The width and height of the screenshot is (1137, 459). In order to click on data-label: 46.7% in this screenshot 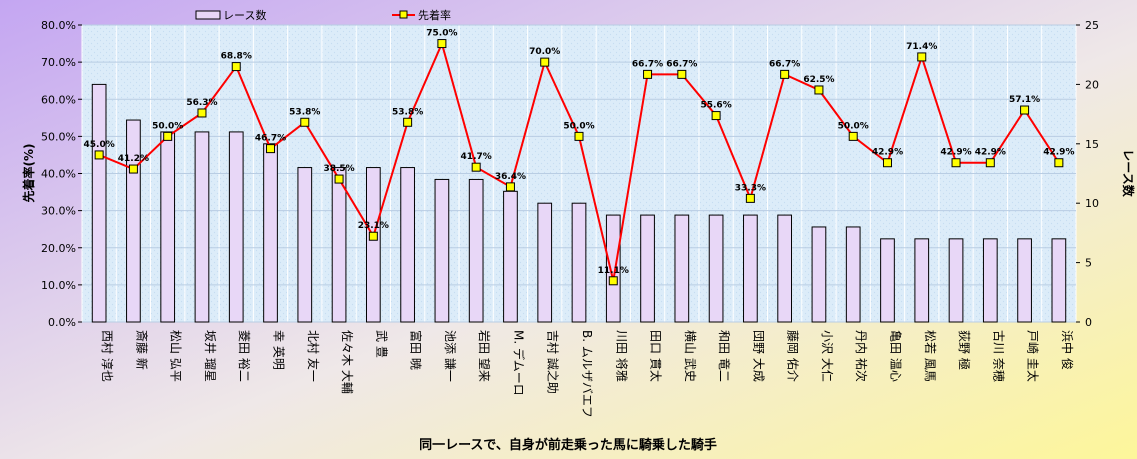, I will do `click(270, 139)`.